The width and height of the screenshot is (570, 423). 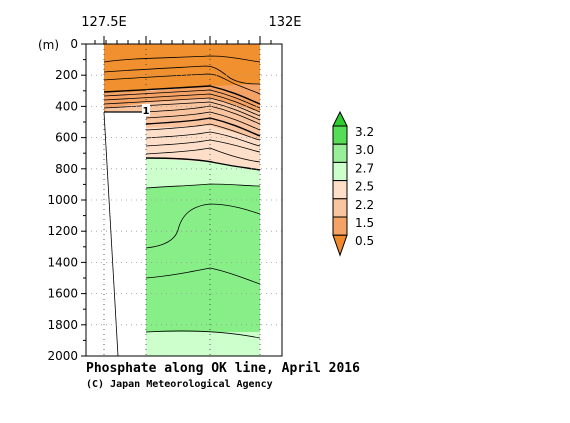 What do you see at coordinates (223, 368) in the screenshot?
I see `chart-title: Phosphate along OK line, April 2016` at bounding box center [223, 368].